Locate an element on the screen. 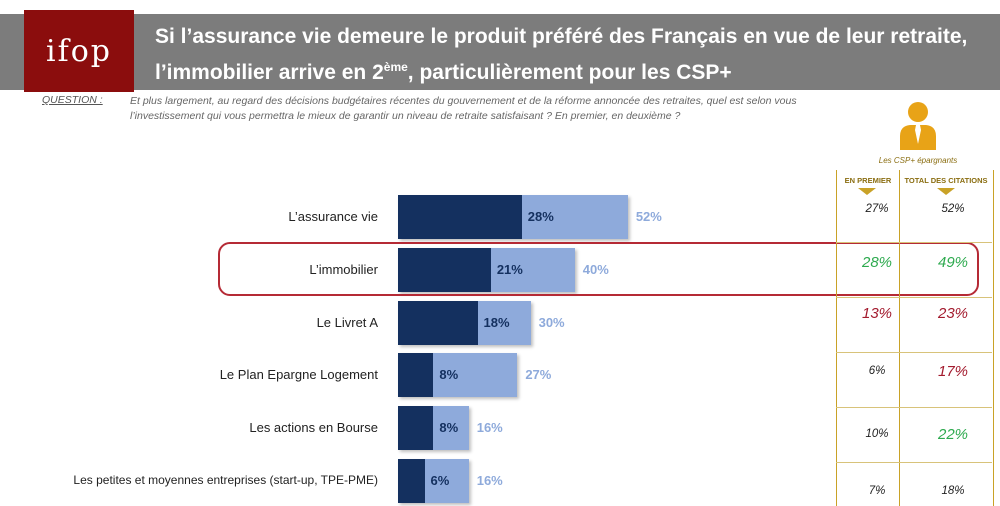 The width and height of the screenshot is (1000, 506). panel-cell-total: 52% is located at coordinates (953, 209).